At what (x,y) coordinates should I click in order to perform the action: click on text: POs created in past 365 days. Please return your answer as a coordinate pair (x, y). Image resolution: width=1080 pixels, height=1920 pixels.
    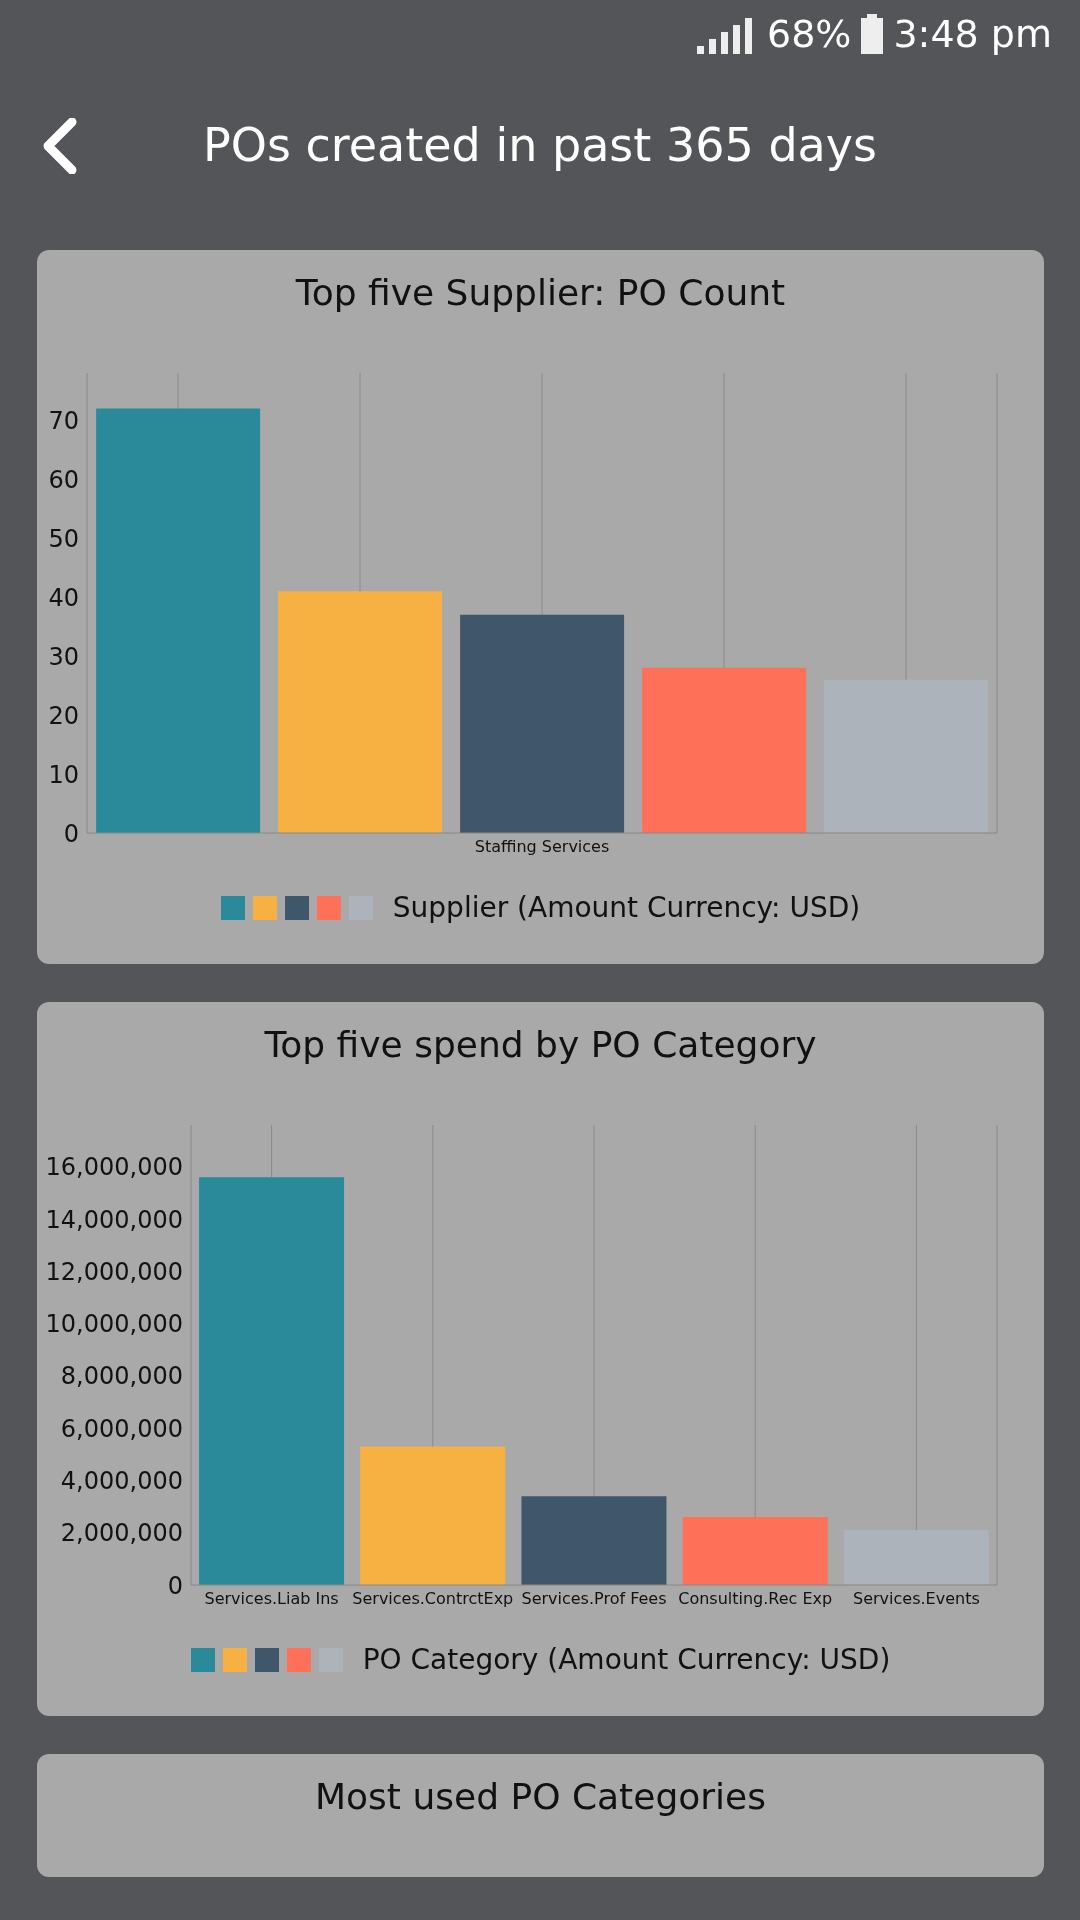
    Looking at the image, I should click on (540, 145).